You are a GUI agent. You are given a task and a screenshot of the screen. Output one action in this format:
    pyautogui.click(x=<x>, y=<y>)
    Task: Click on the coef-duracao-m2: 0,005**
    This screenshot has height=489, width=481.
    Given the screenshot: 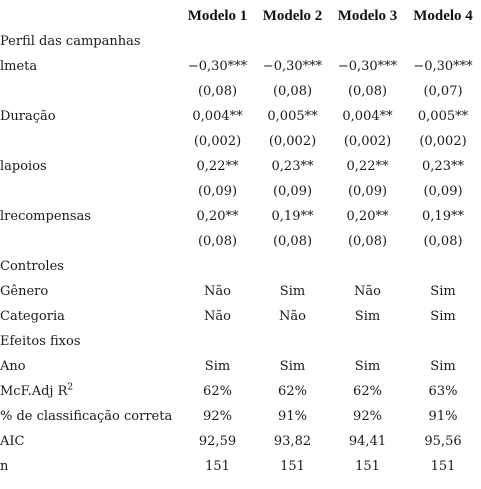 What is the action you would take?
    pyautogui.click(x=292, y=116)
    